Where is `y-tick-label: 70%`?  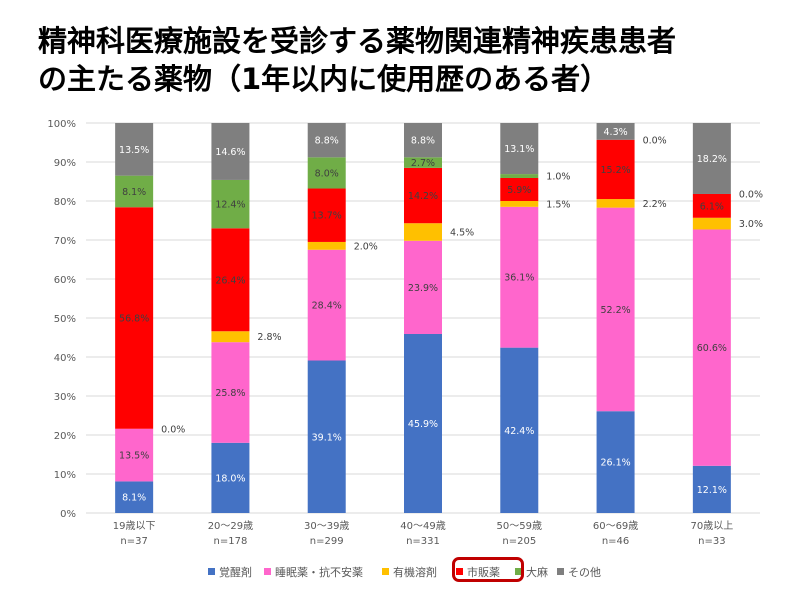
y-tick-label: 70% is located at coordinates (65, 241).